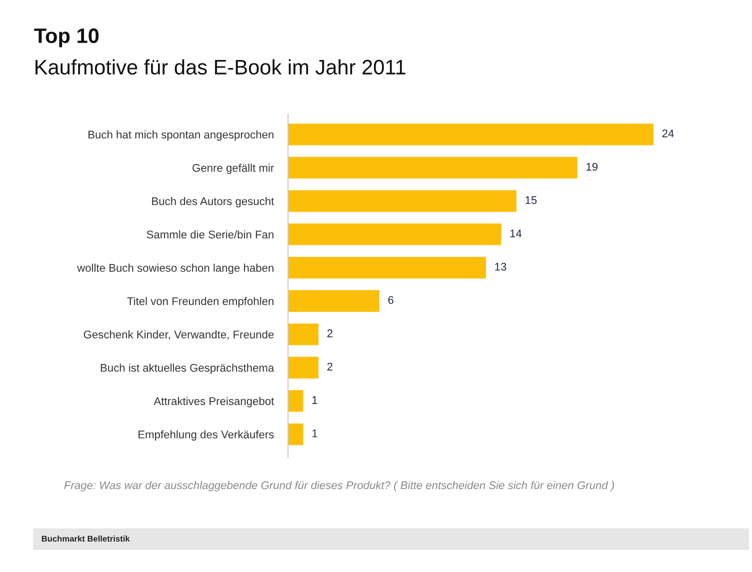  What do you see at coordinates (179, 335) in the screenshot?
I see `y-tick-label: Geschenk Kinder, Verwandte, Freunde` at bounding box center [179, 335].